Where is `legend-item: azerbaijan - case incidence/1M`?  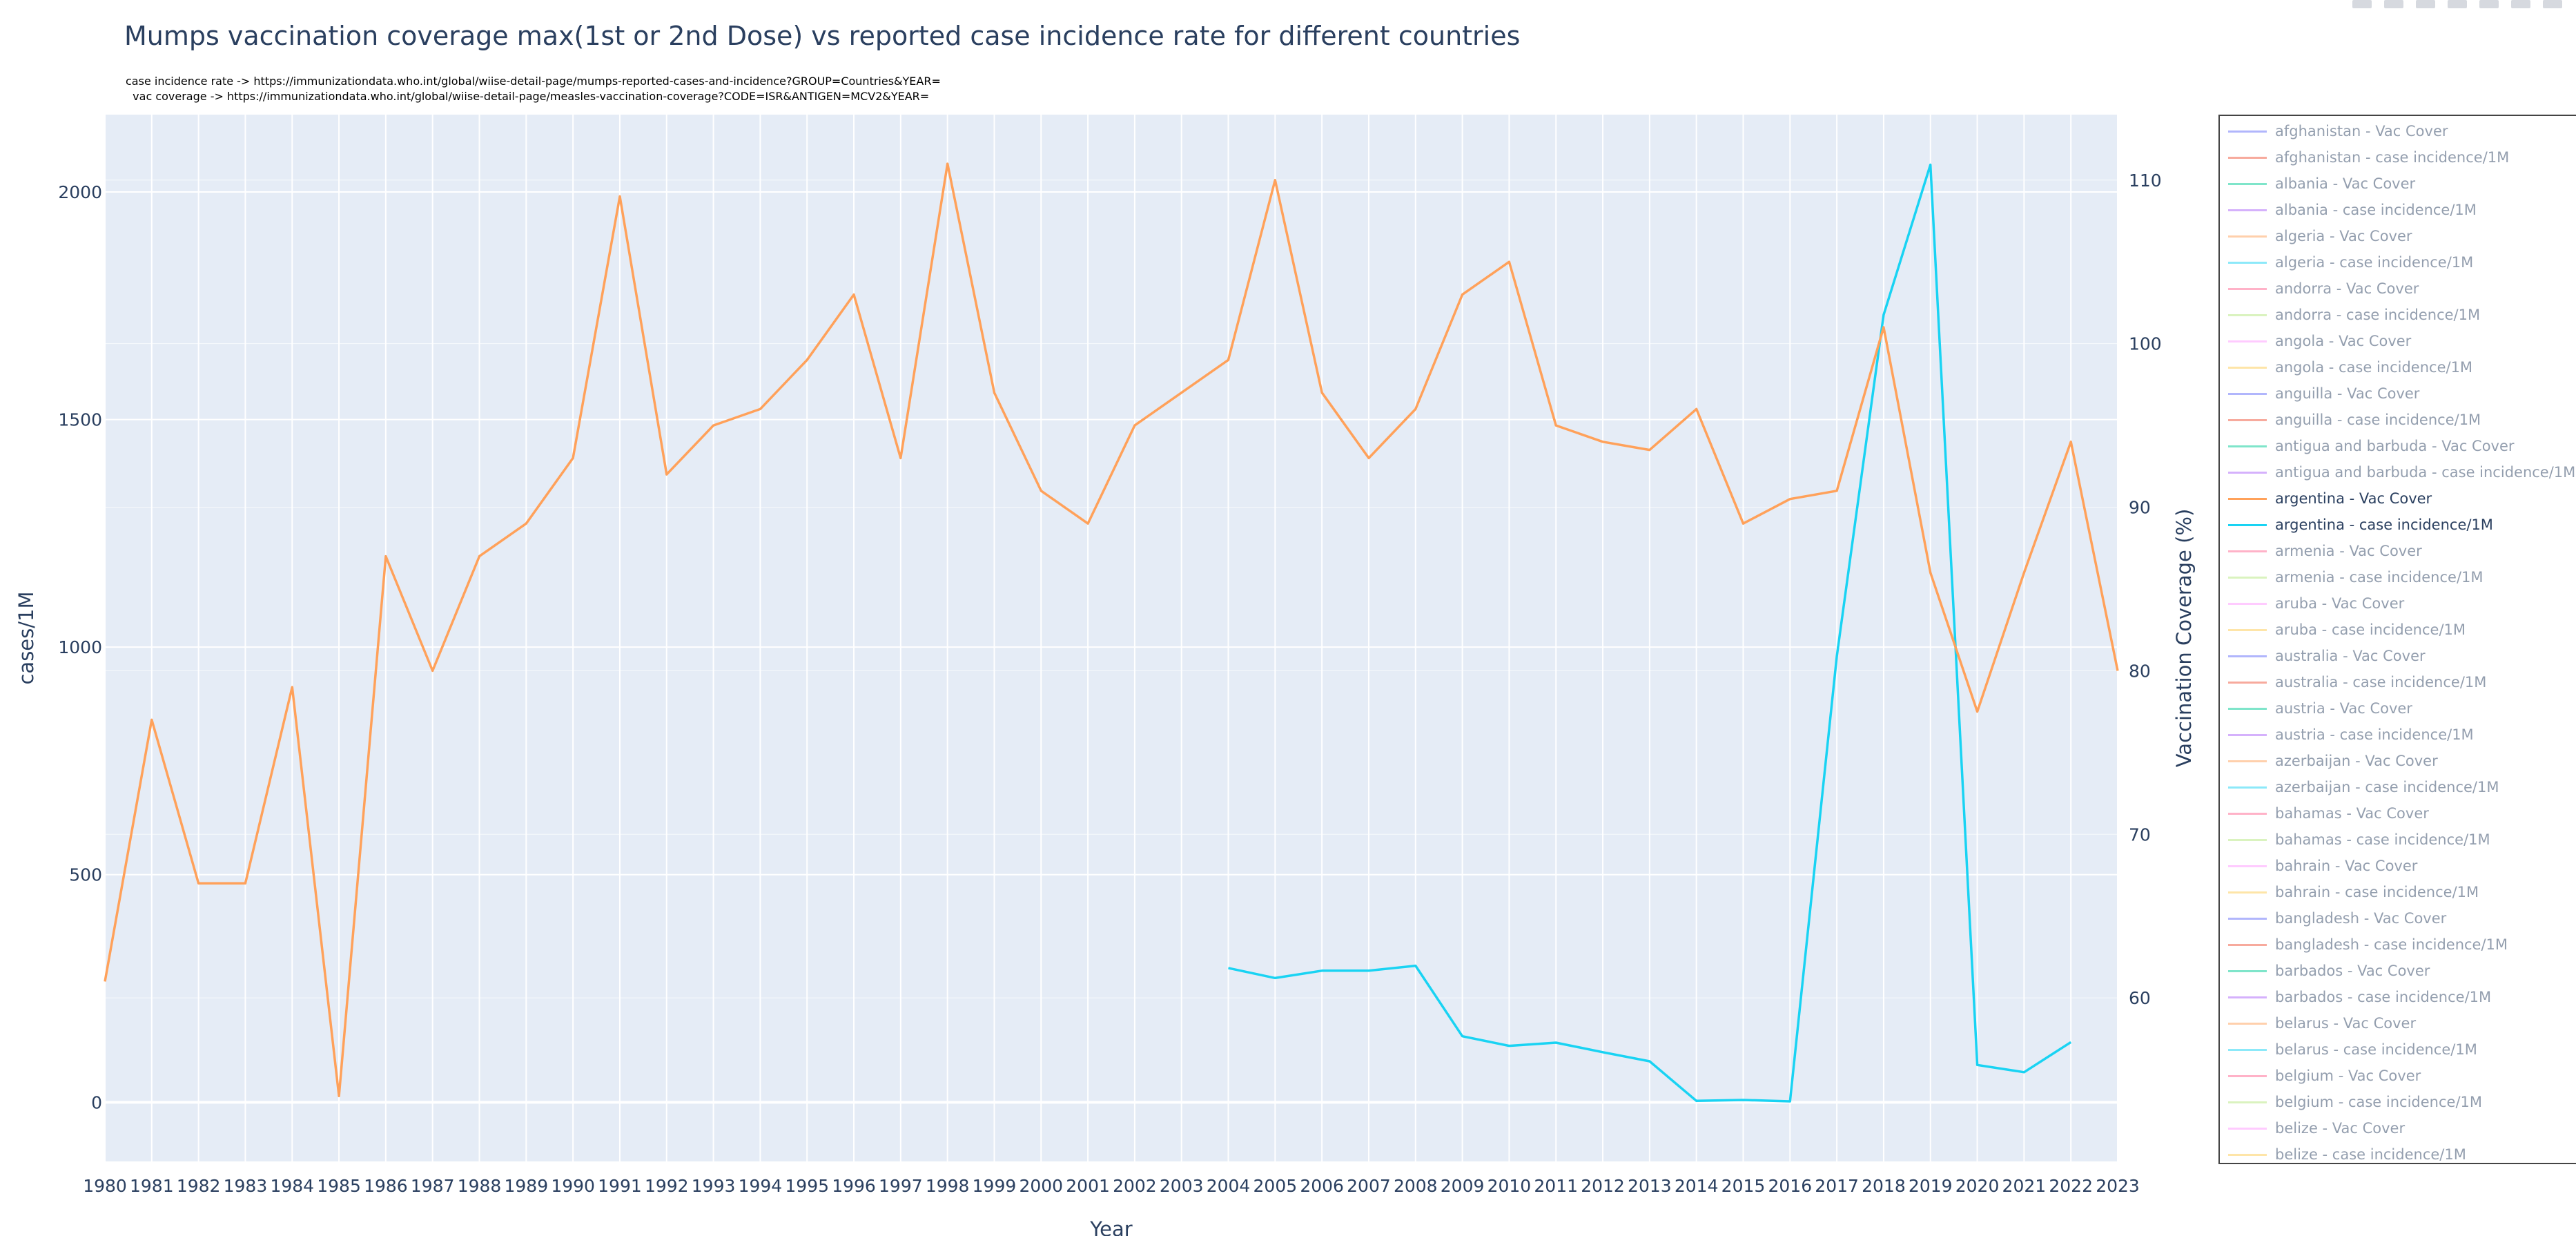
legend-item: azerbaijan - case incidence/1M is located at coordinates (2398, 787).